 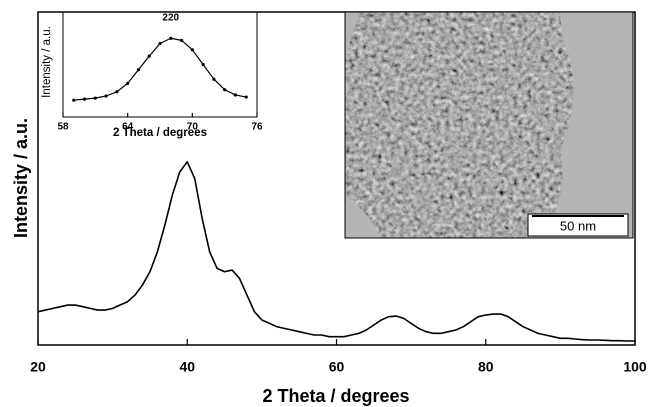 I want to click on x-tick-label: 40, so click(x=187, y=367).